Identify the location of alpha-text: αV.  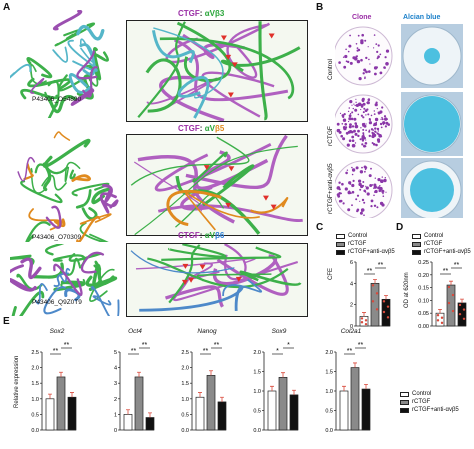
(209, 128).